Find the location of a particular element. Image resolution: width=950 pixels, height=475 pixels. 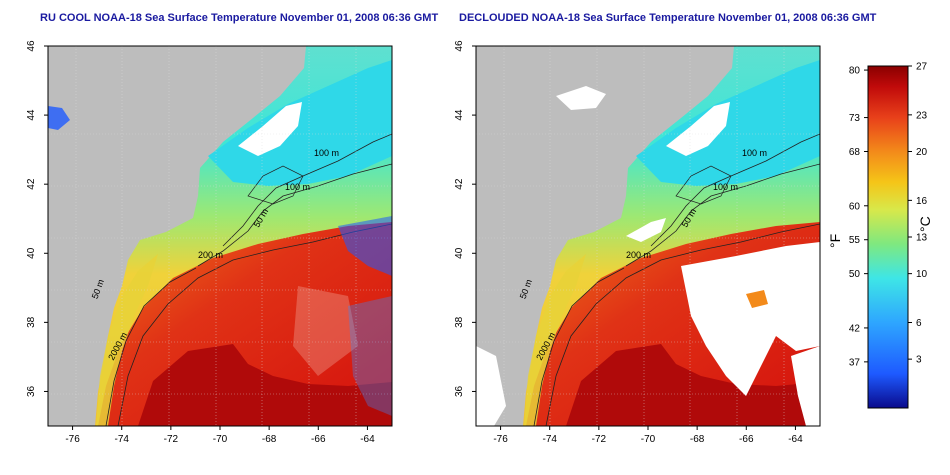

right-contour-label-4: 200 m is located at coordinates (638, 255).